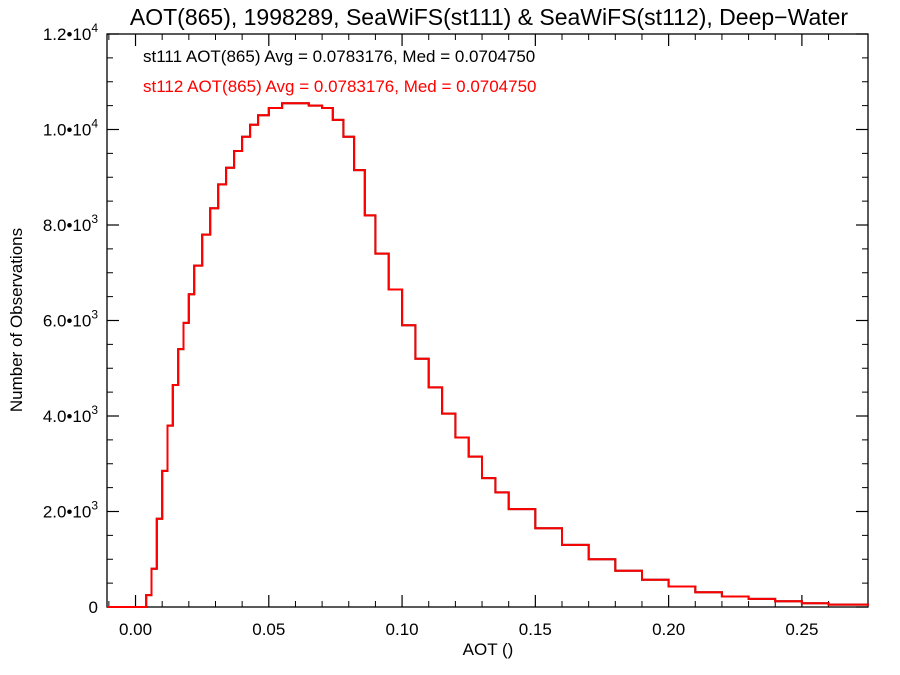 This screenshot has height=675, width=900. I want to click on y-tick-label: 8.0•103, so click(71, 223).